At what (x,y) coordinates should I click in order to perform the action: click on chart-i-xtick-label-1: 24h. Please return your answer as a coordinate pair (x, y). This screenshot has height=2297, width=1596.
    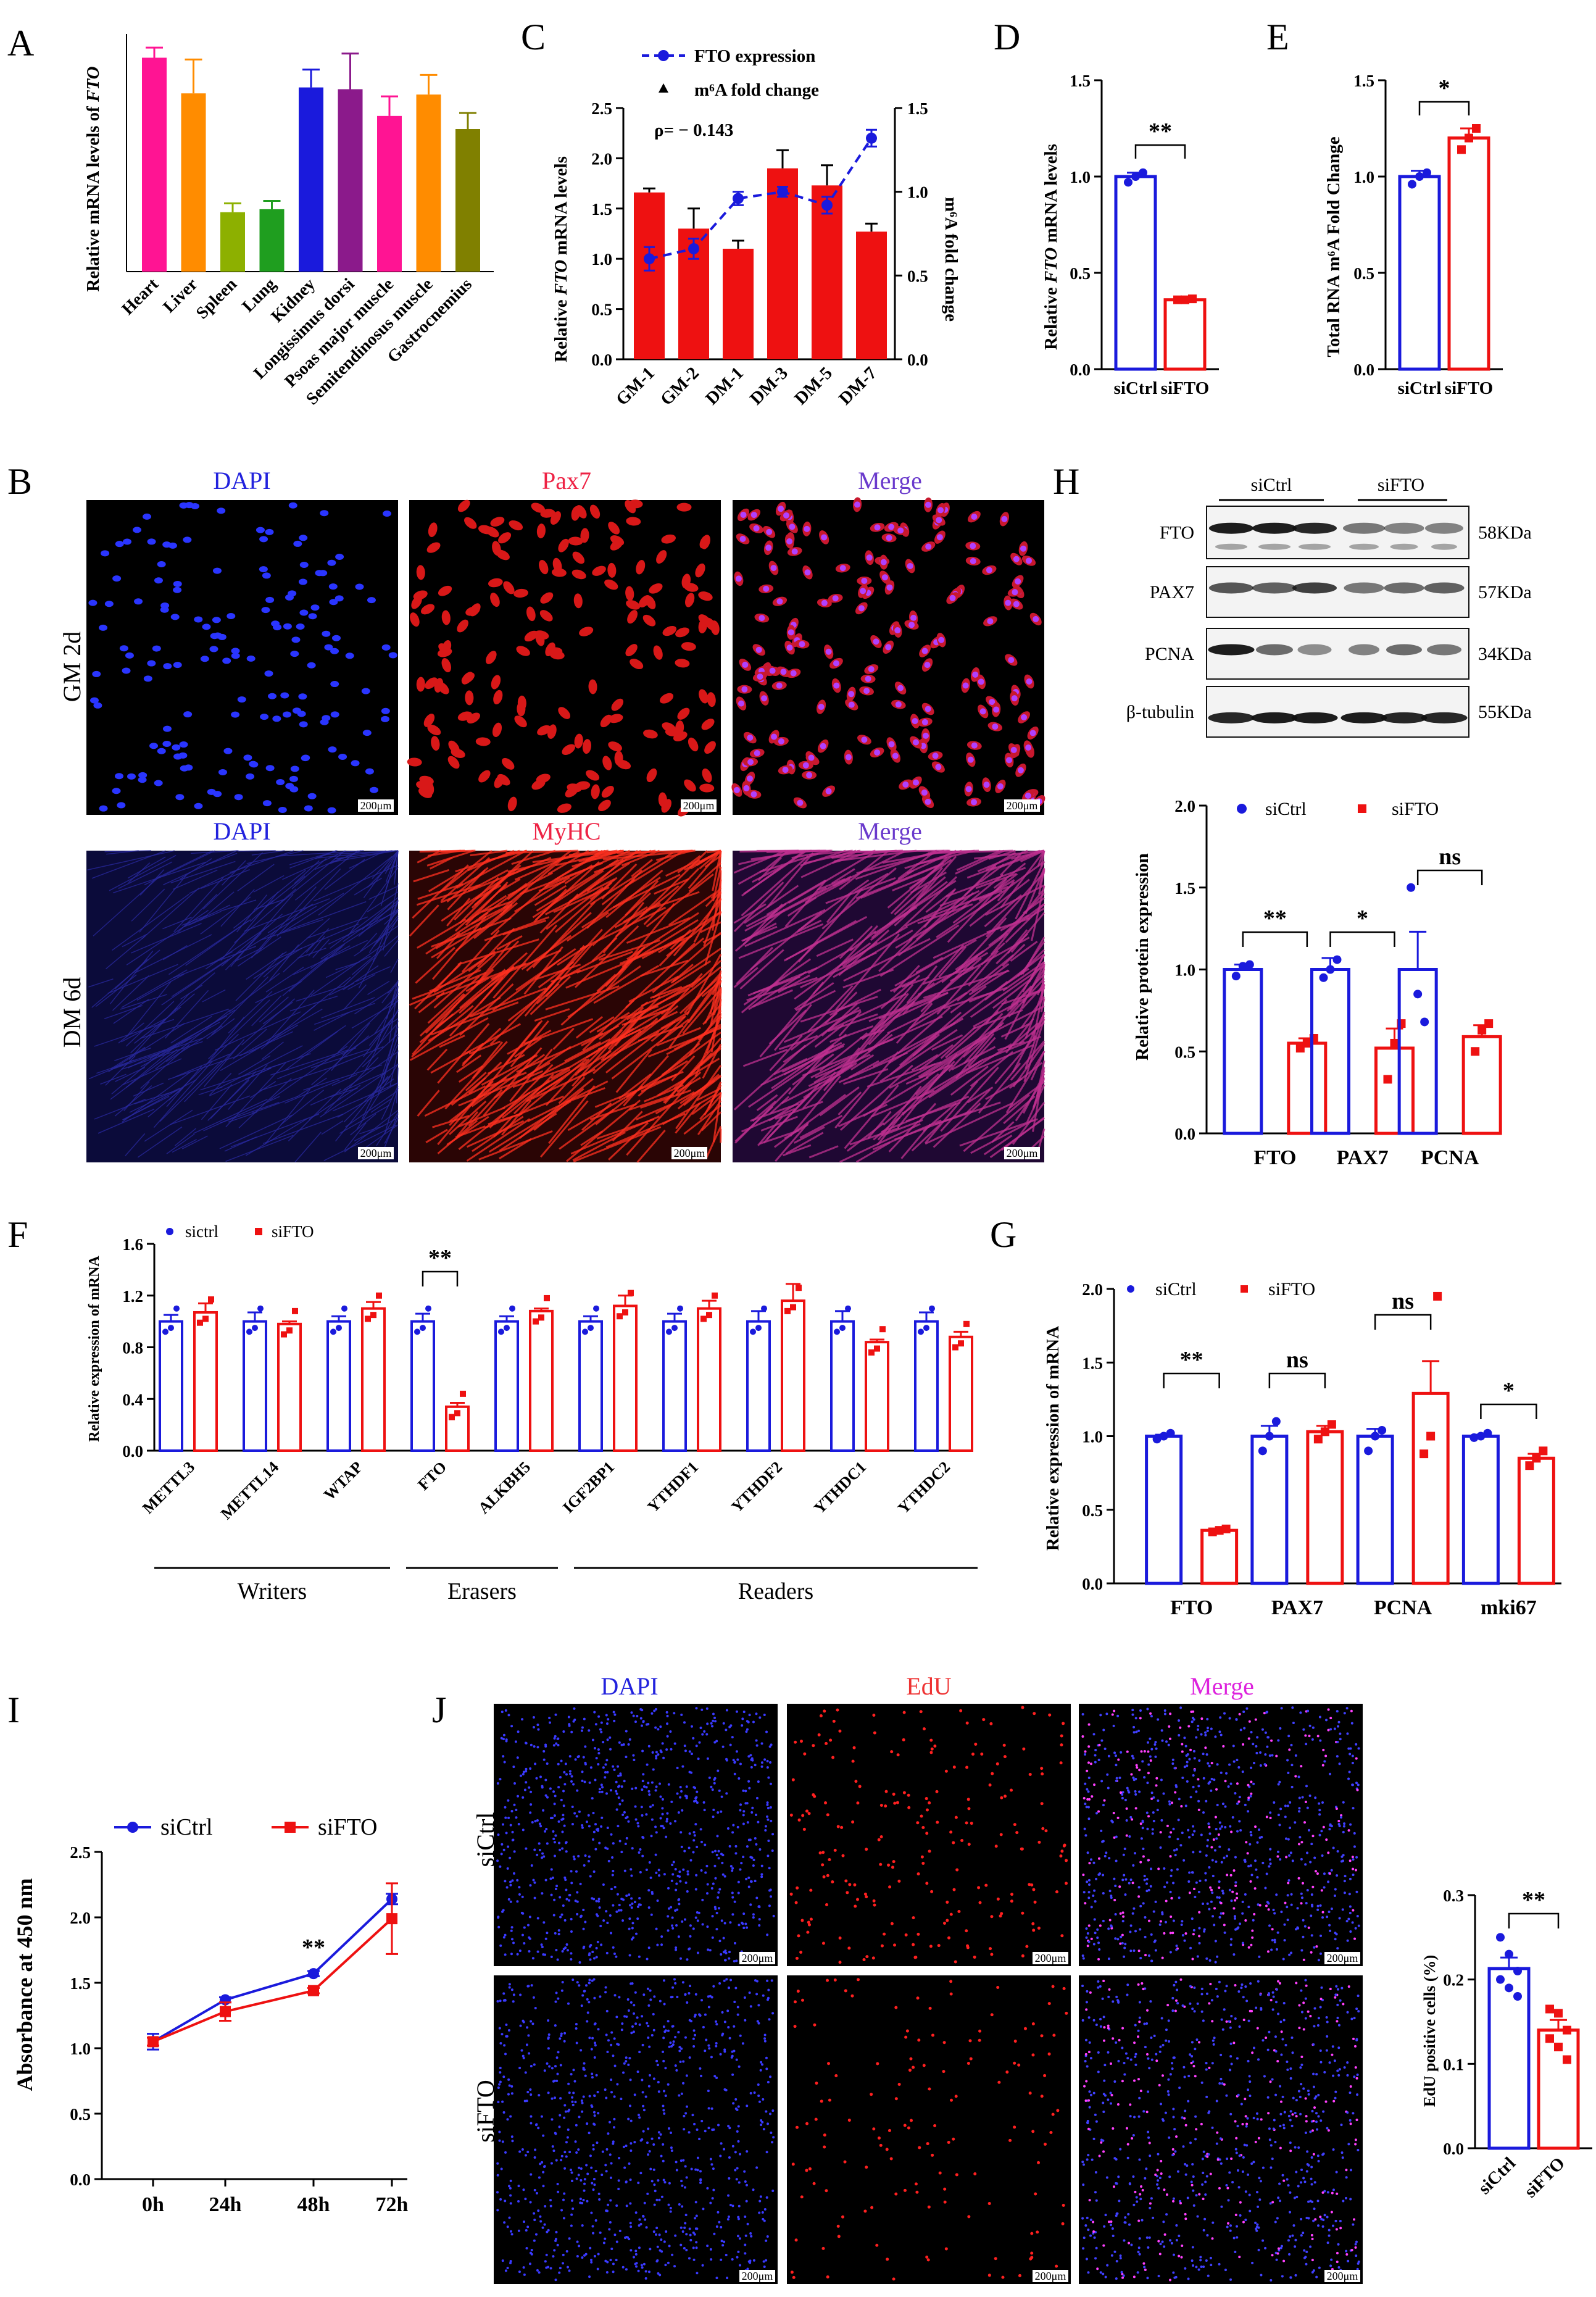
    Looking at the image, I should click on (225, 2204).